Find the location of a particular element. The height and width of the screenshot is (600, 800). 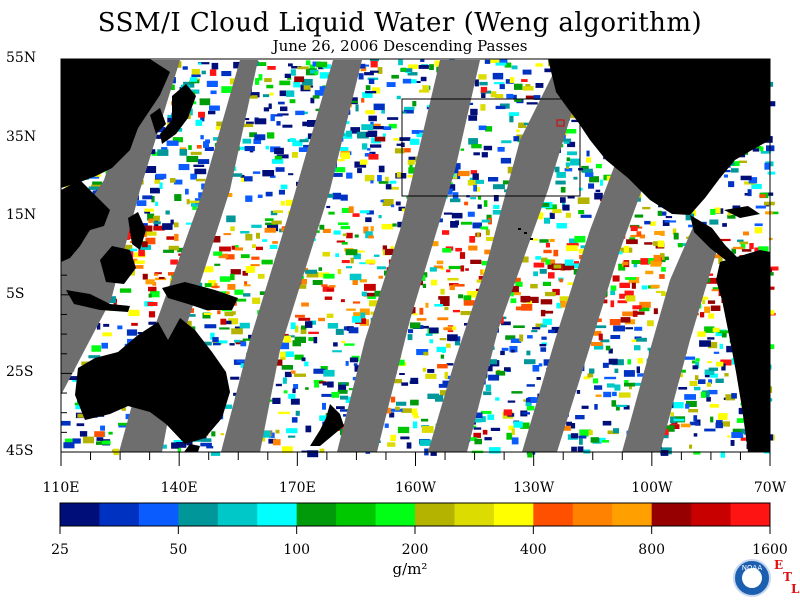

land-mass is located at coordinates (115, 123).